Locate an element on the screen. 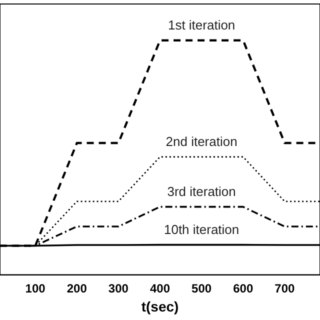 This screenshot has height=320, width=320. x-tick-label: 200 is located at coordinates (77, 288).